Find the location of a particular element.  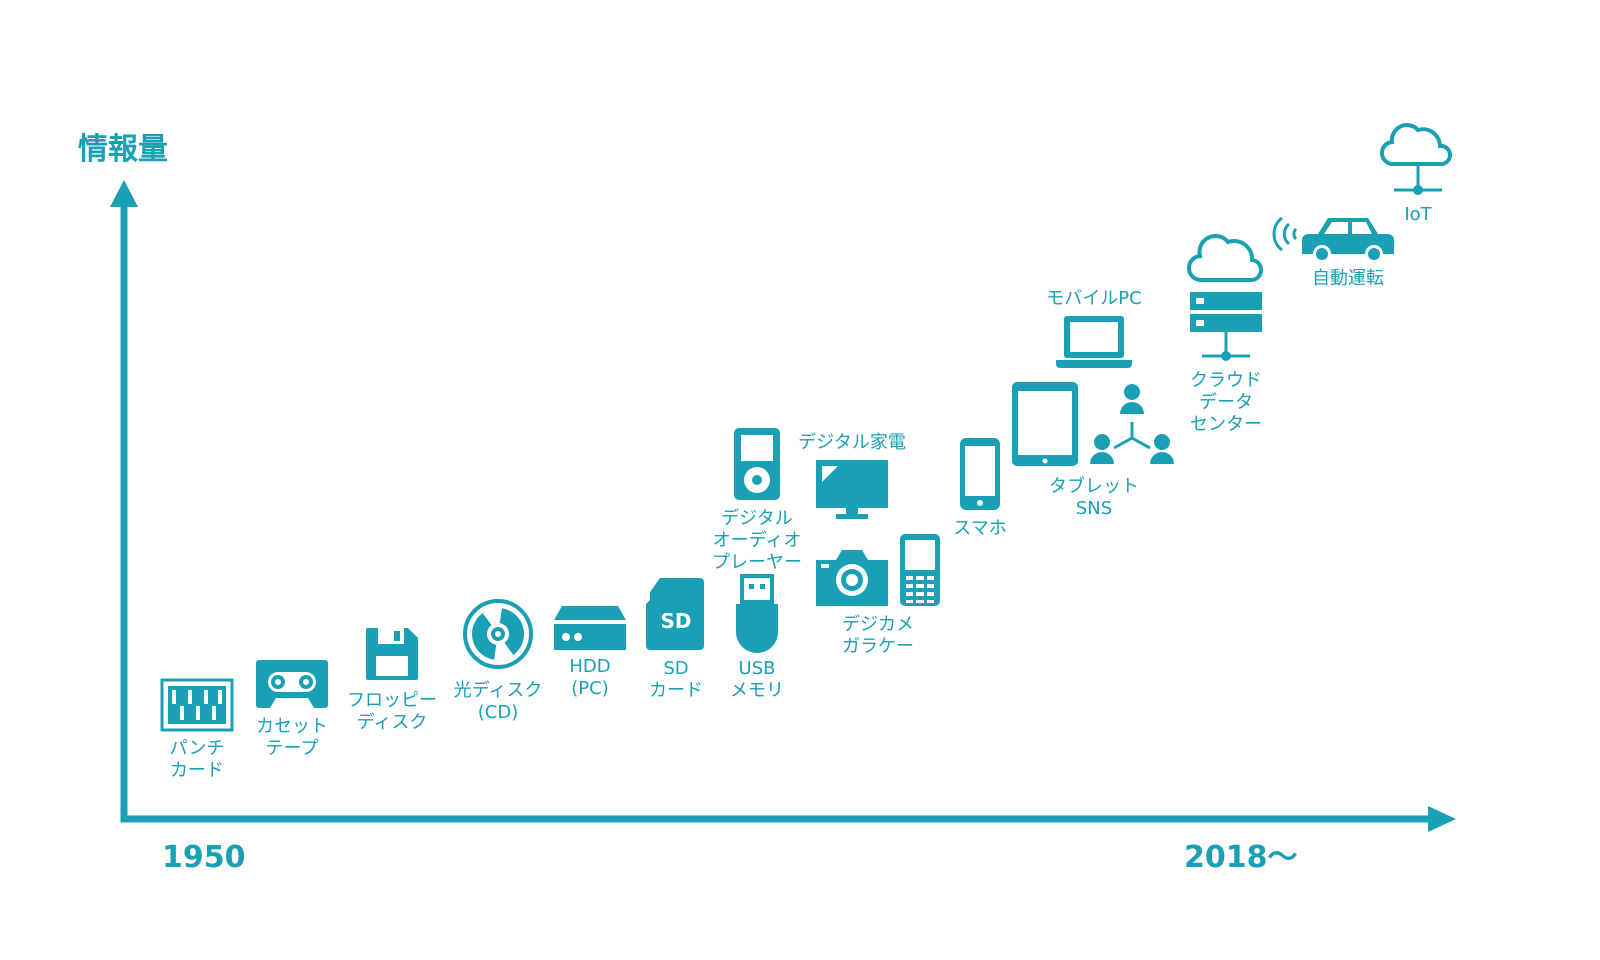

cassette-tape-label: カセット テープ is located at coordinates (292, 737).